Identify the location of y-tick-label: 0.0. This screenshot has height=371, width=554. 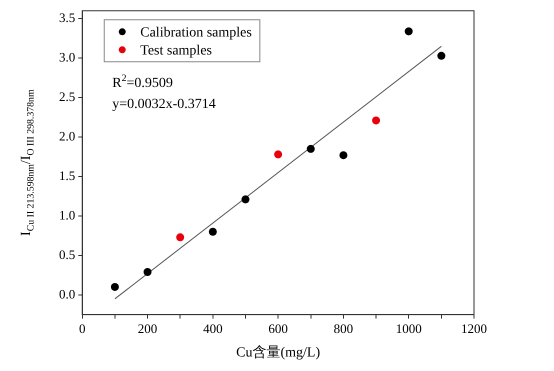
(67, 294).